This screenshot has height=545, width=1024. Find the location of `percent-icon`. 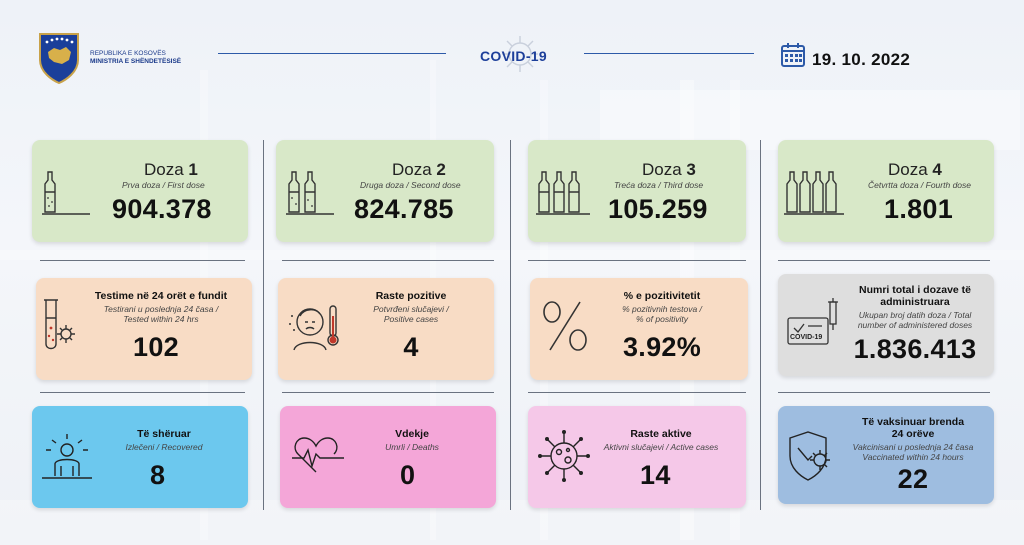

percent-icon is located at coordinates (565, 326).